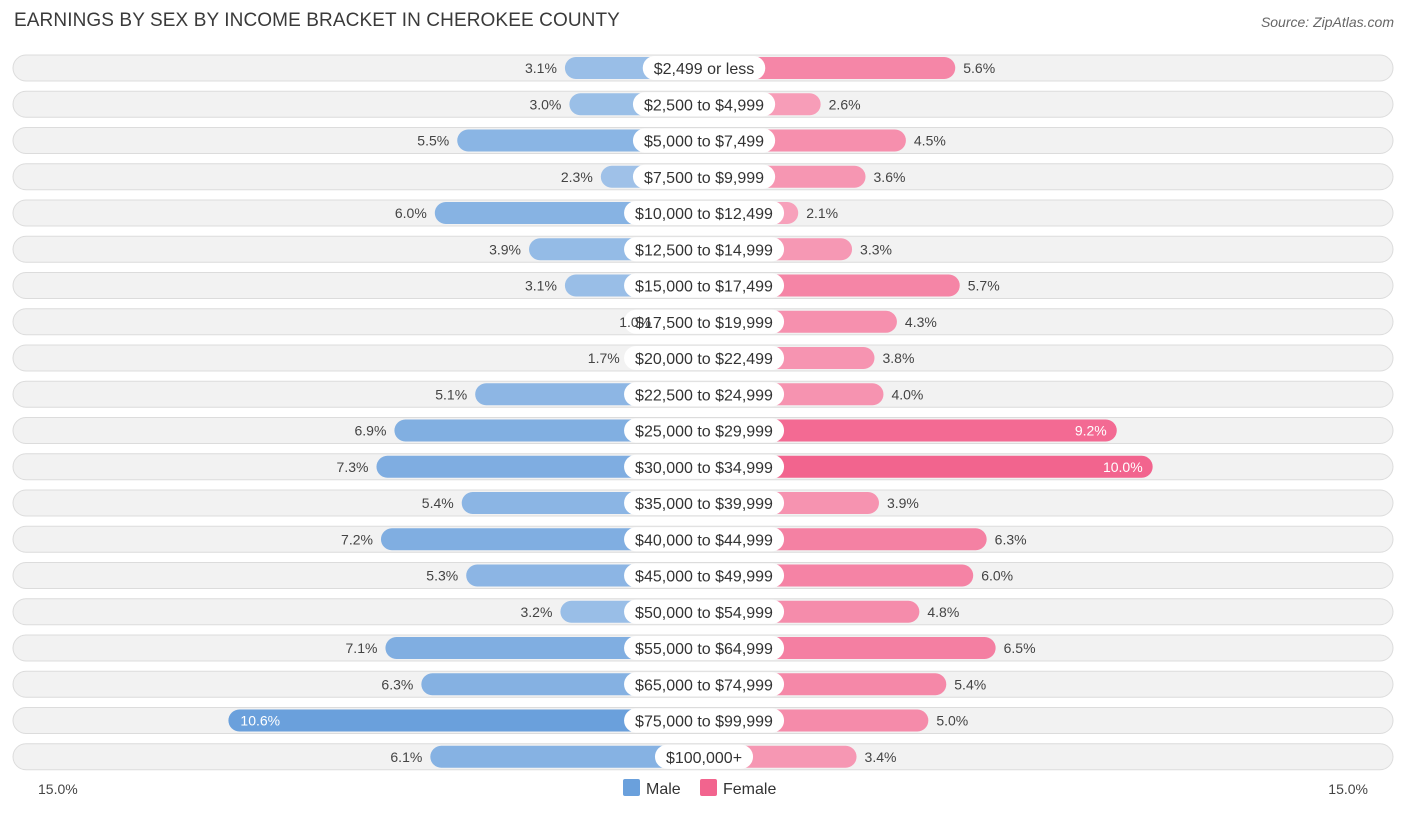 Image resolution: width=1406 pixels, height=813 pixels. I want to click on category-label: $100,000+, so click(704, 758).